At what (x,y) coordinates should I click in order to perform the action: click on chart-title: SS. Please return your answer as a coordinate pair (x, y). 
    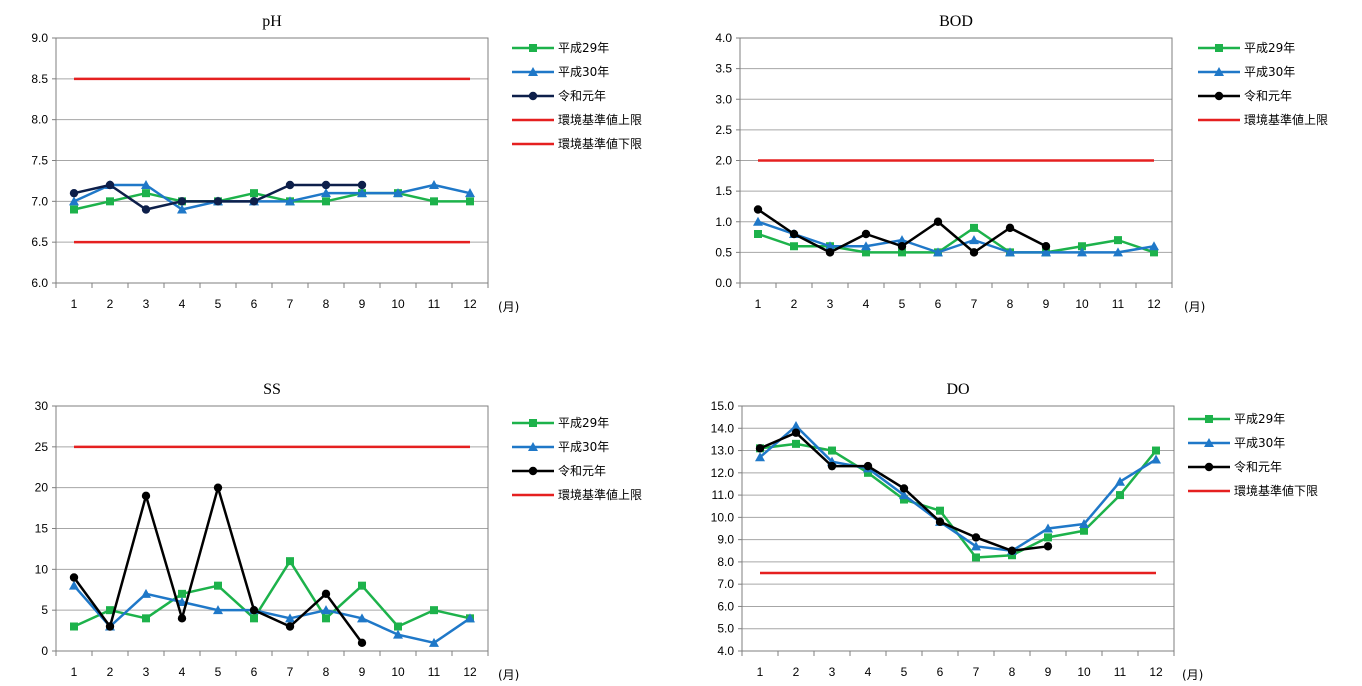
    Looking at the image, I should click on (272, 389).